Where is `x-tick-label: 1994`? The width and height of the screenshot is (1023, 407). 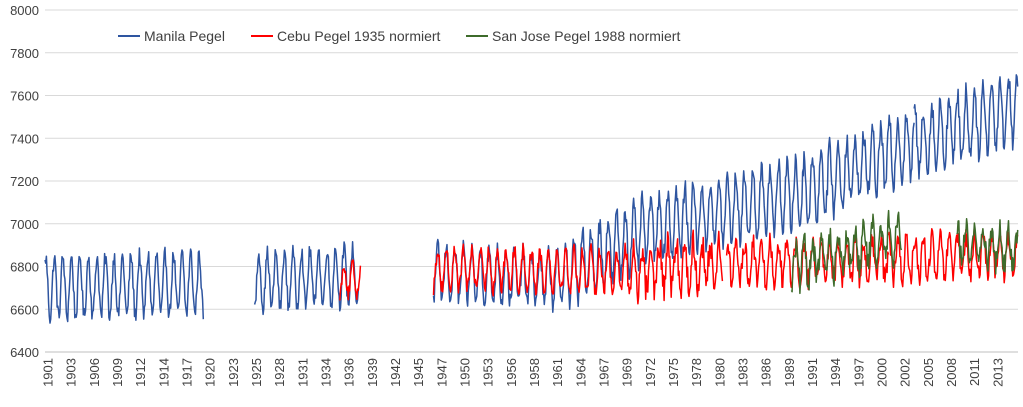 x-tick-label: 1994 is located at coordinates (835, 372).